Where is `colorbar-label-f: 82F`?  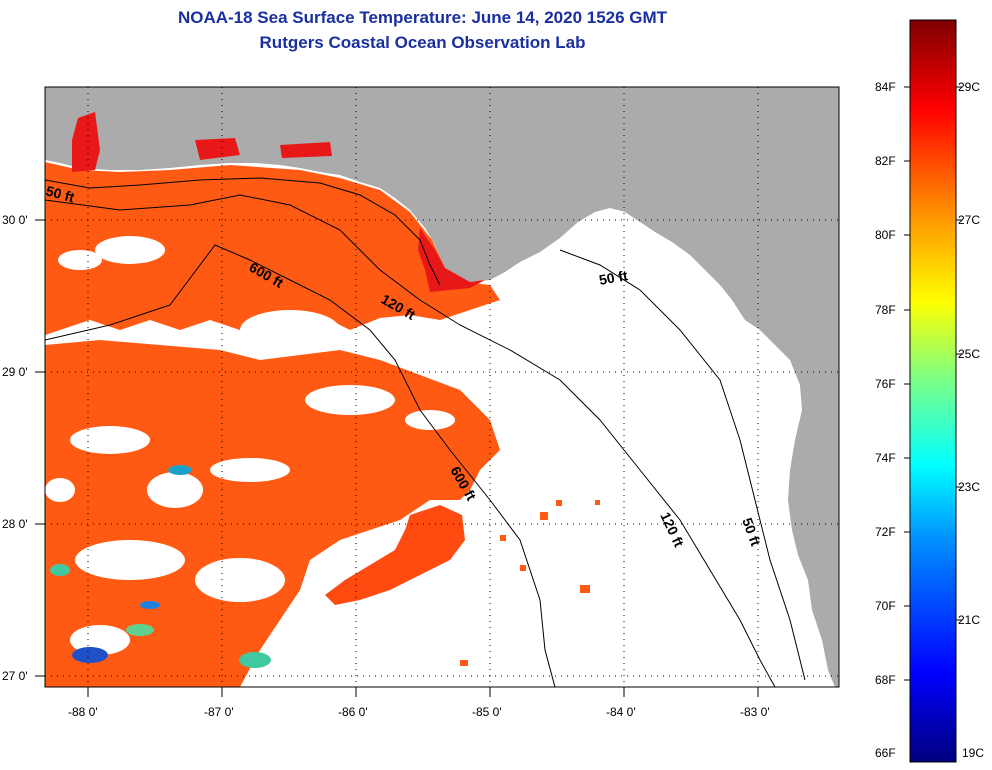
colorbar-label-f: 82F is located at coordinates (885, 161).